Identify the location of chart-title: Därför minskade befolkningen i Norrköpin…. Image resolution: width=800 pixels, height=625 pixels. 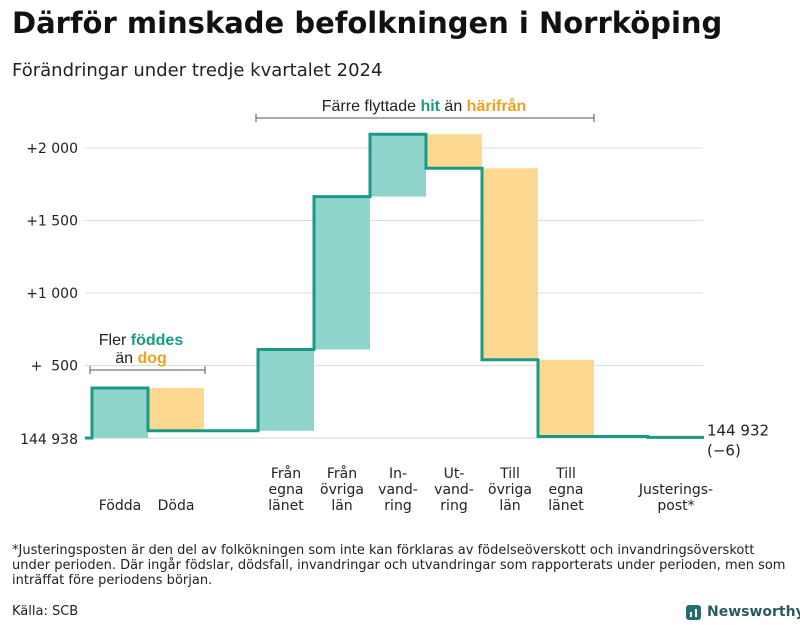
(367, 23).